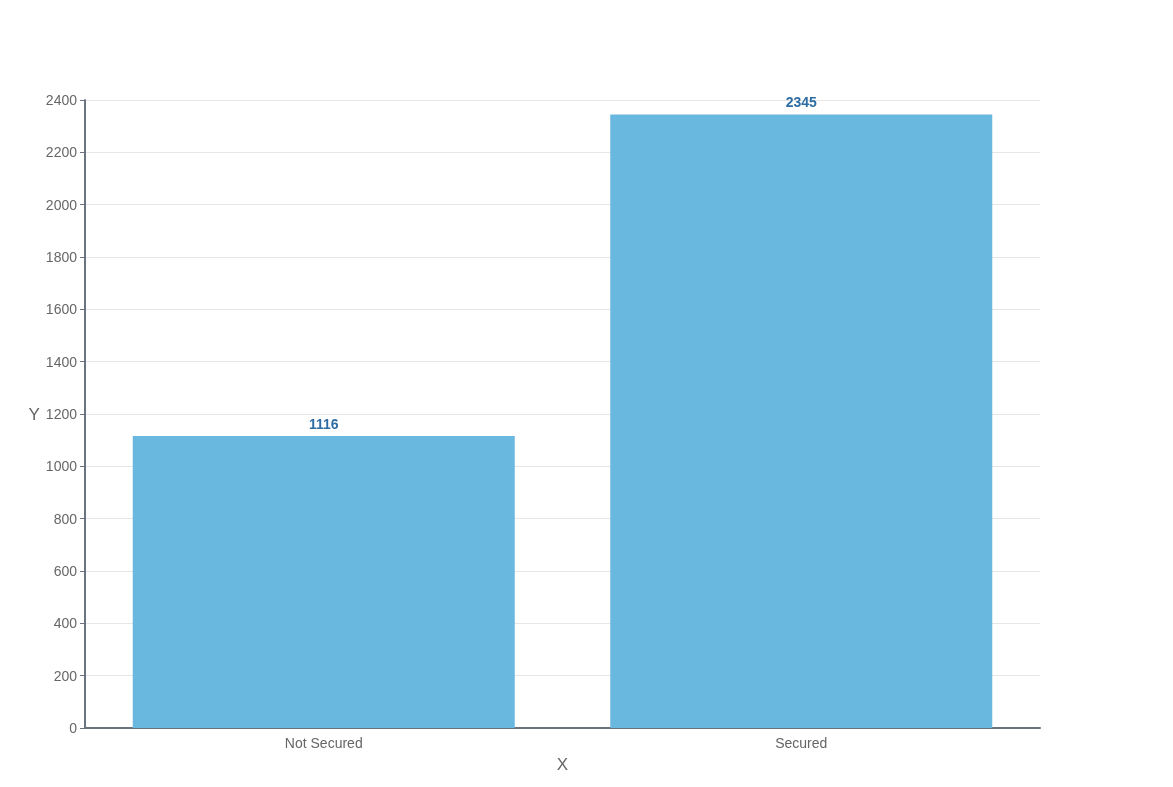  What do you see at coordinates (801, 743) in the screenshot?
I see `x-tick-label: Secured` at bounding box center [801, 743].